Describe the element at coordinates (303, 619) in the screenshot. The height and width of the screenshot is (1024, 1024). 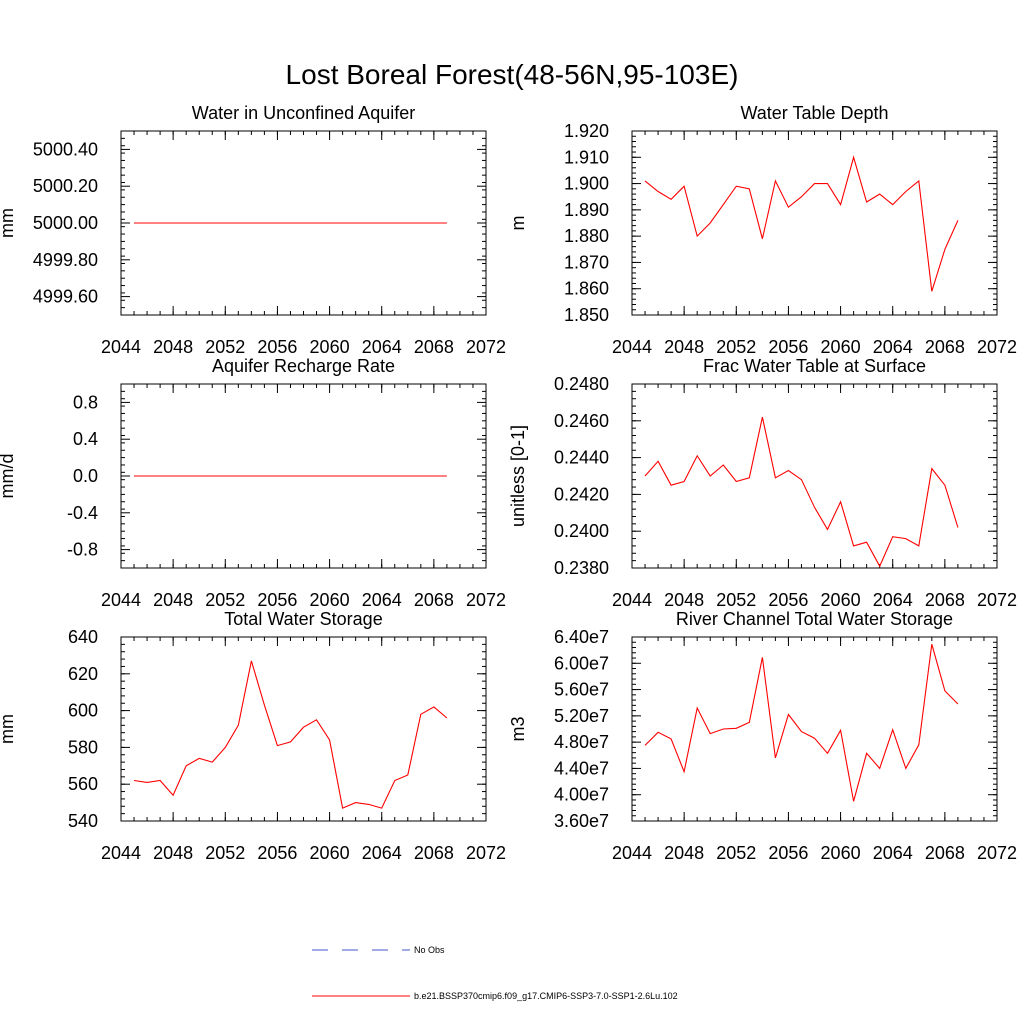
I see `panel-title: Total Water Storage` at that location.